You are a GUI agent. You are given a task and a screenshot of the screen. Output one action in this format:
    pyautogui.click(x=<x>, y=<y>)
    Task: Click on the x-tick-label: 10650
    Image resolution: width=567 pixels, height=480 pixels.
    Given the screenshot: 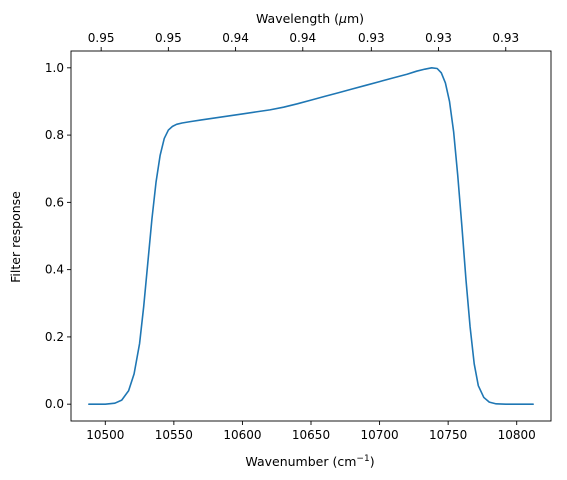 What is the action you would take?
    pyautogui.click(x=311, y=435)
    